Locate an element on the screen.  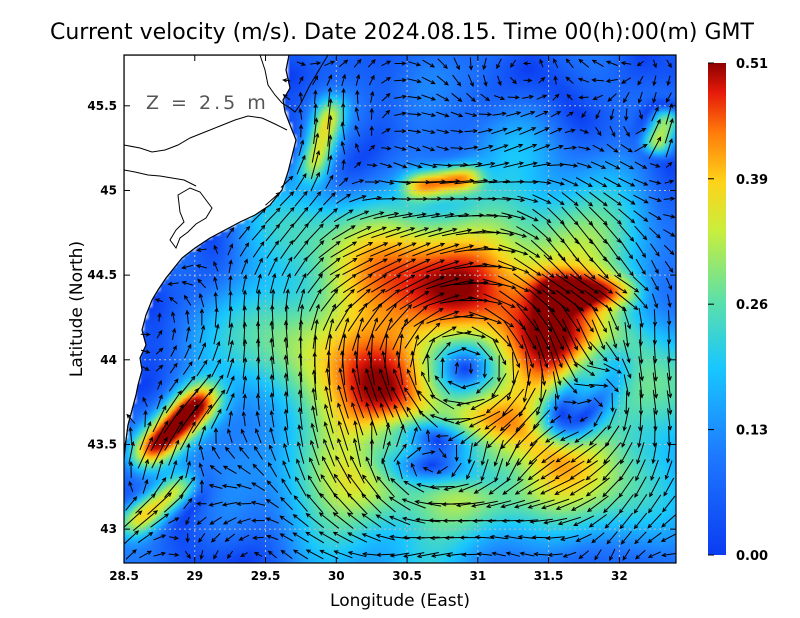
x-tick-label: 28.5 is located at coordinates (124, 576).